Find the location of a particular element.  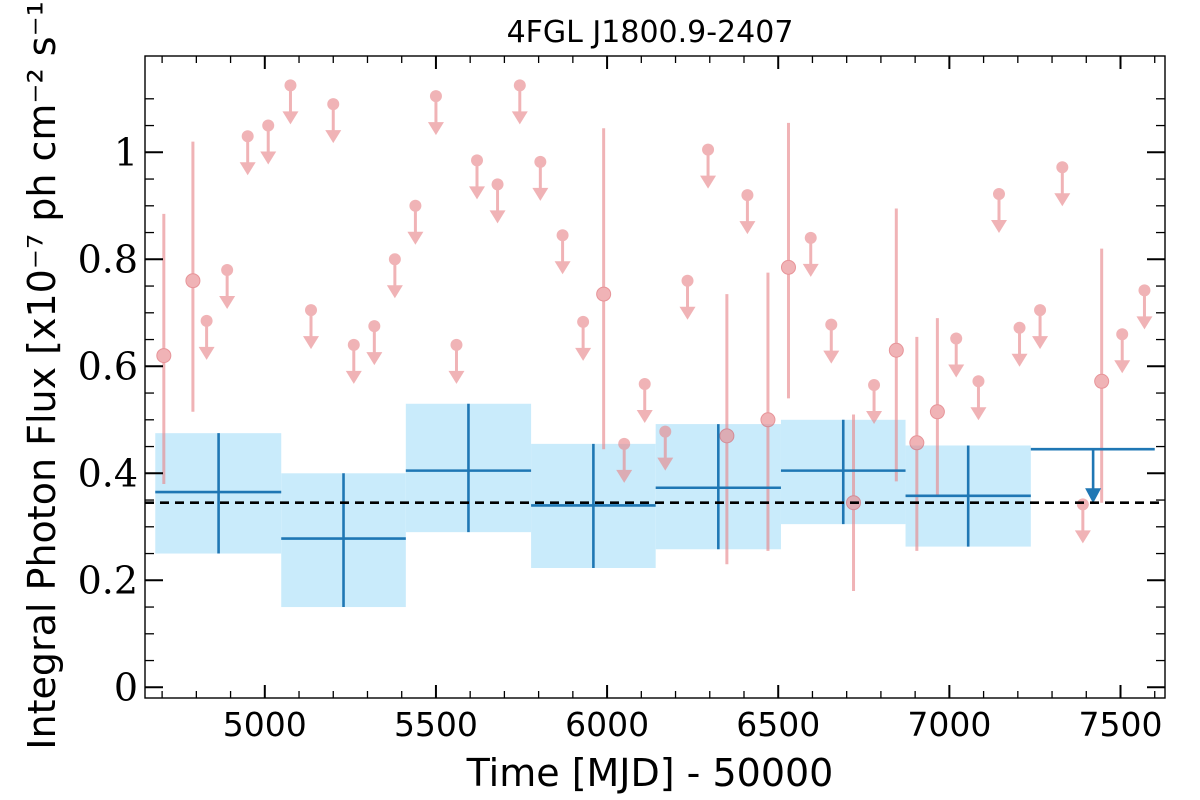

y-tick-label: 0.6 is located at coordinates (108, 366).